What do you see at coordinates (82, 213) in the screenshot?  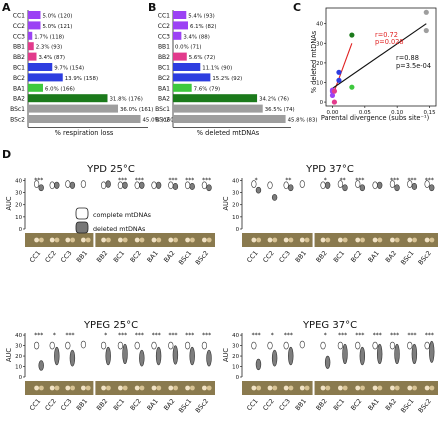 I see `legend-complete-swatch` at bounding box center [82, 213].